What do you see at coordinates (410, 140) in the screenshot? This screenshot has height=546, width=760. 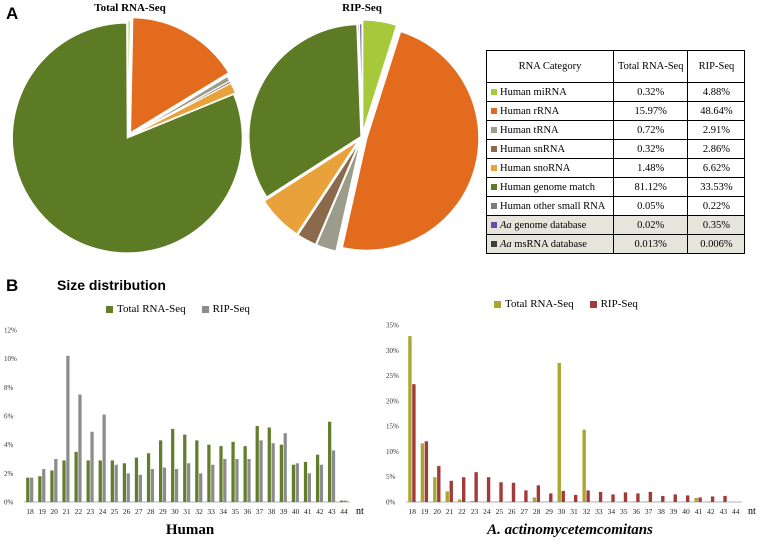 I see `pie-slice-human-rrna` at bounding box center [410, 140].